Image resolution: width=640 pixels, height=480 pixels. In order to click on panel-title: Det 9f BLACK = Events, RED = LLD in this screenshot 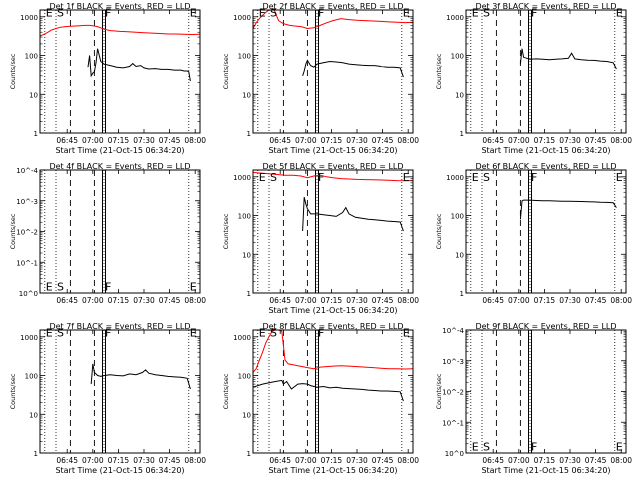, I will do `click(545, 326)`.